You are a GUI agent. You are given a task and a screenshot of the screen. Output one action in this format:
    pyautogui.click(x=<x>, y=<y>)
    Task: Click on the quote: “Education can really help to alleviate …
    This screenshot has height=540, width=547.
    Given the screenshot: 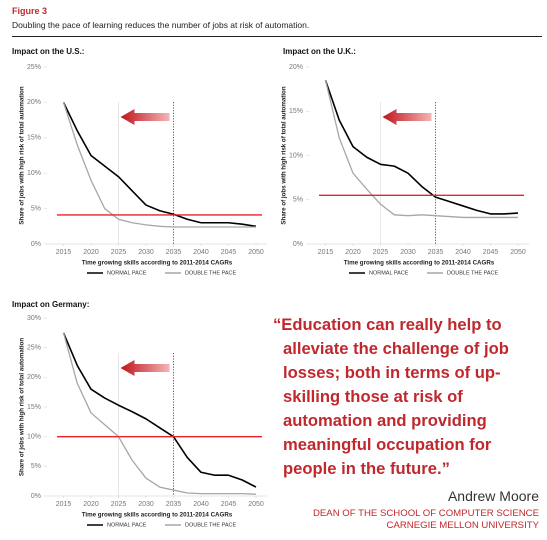 What is the action you would take?
    pyautogui.click(x=391, y=396)
    